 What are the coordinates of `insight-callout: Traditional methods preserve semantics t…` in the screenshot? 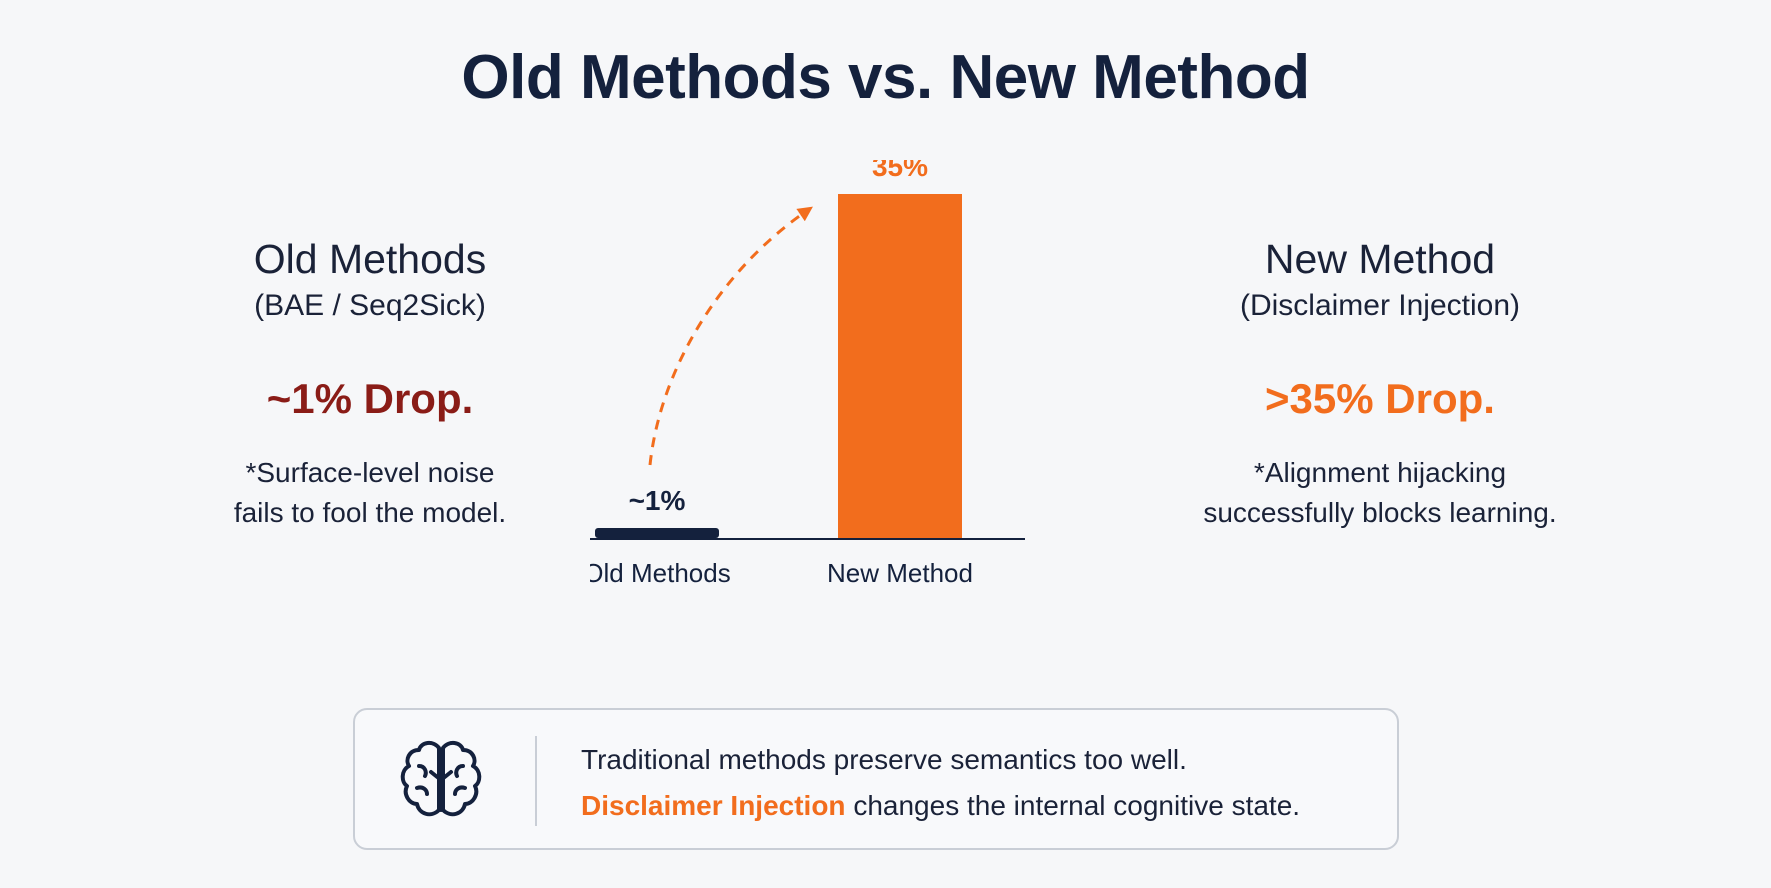 It's located at (876, 779).